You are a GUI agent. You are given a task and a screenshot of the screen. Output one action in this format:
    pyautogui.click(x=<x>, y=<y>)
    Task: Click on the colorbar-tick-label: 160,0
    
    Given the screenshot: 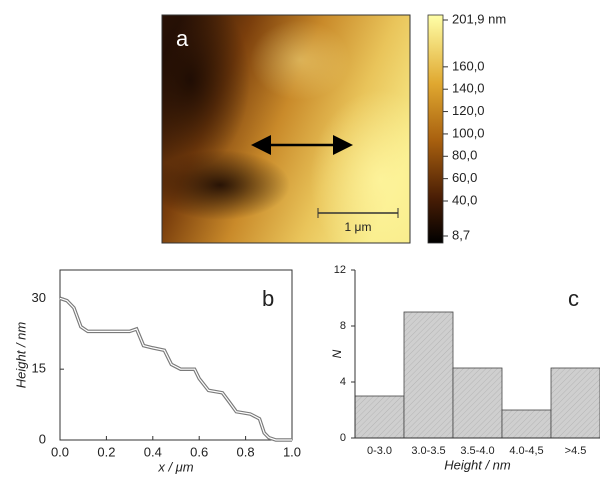 What is the action you would take?
    pyautogui.click(x=468, y=65)
    